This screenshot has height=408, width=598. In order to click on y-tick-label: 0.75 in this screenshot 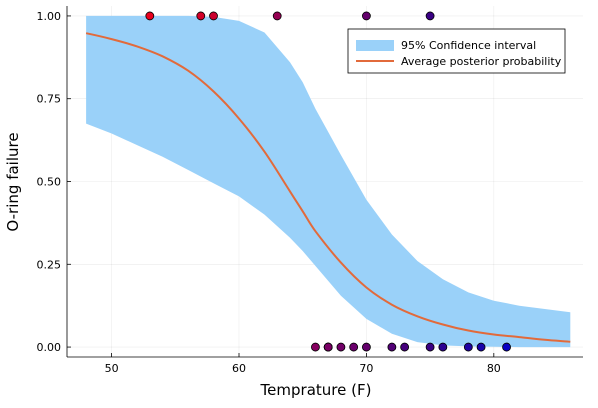, I will do `click(49, 99)`.